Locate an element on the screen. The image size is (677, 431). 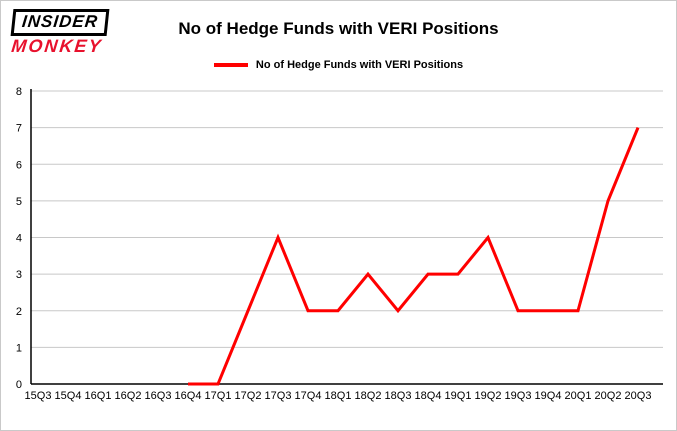
y-tick-label: 8 is located at coordinates (19, 92).